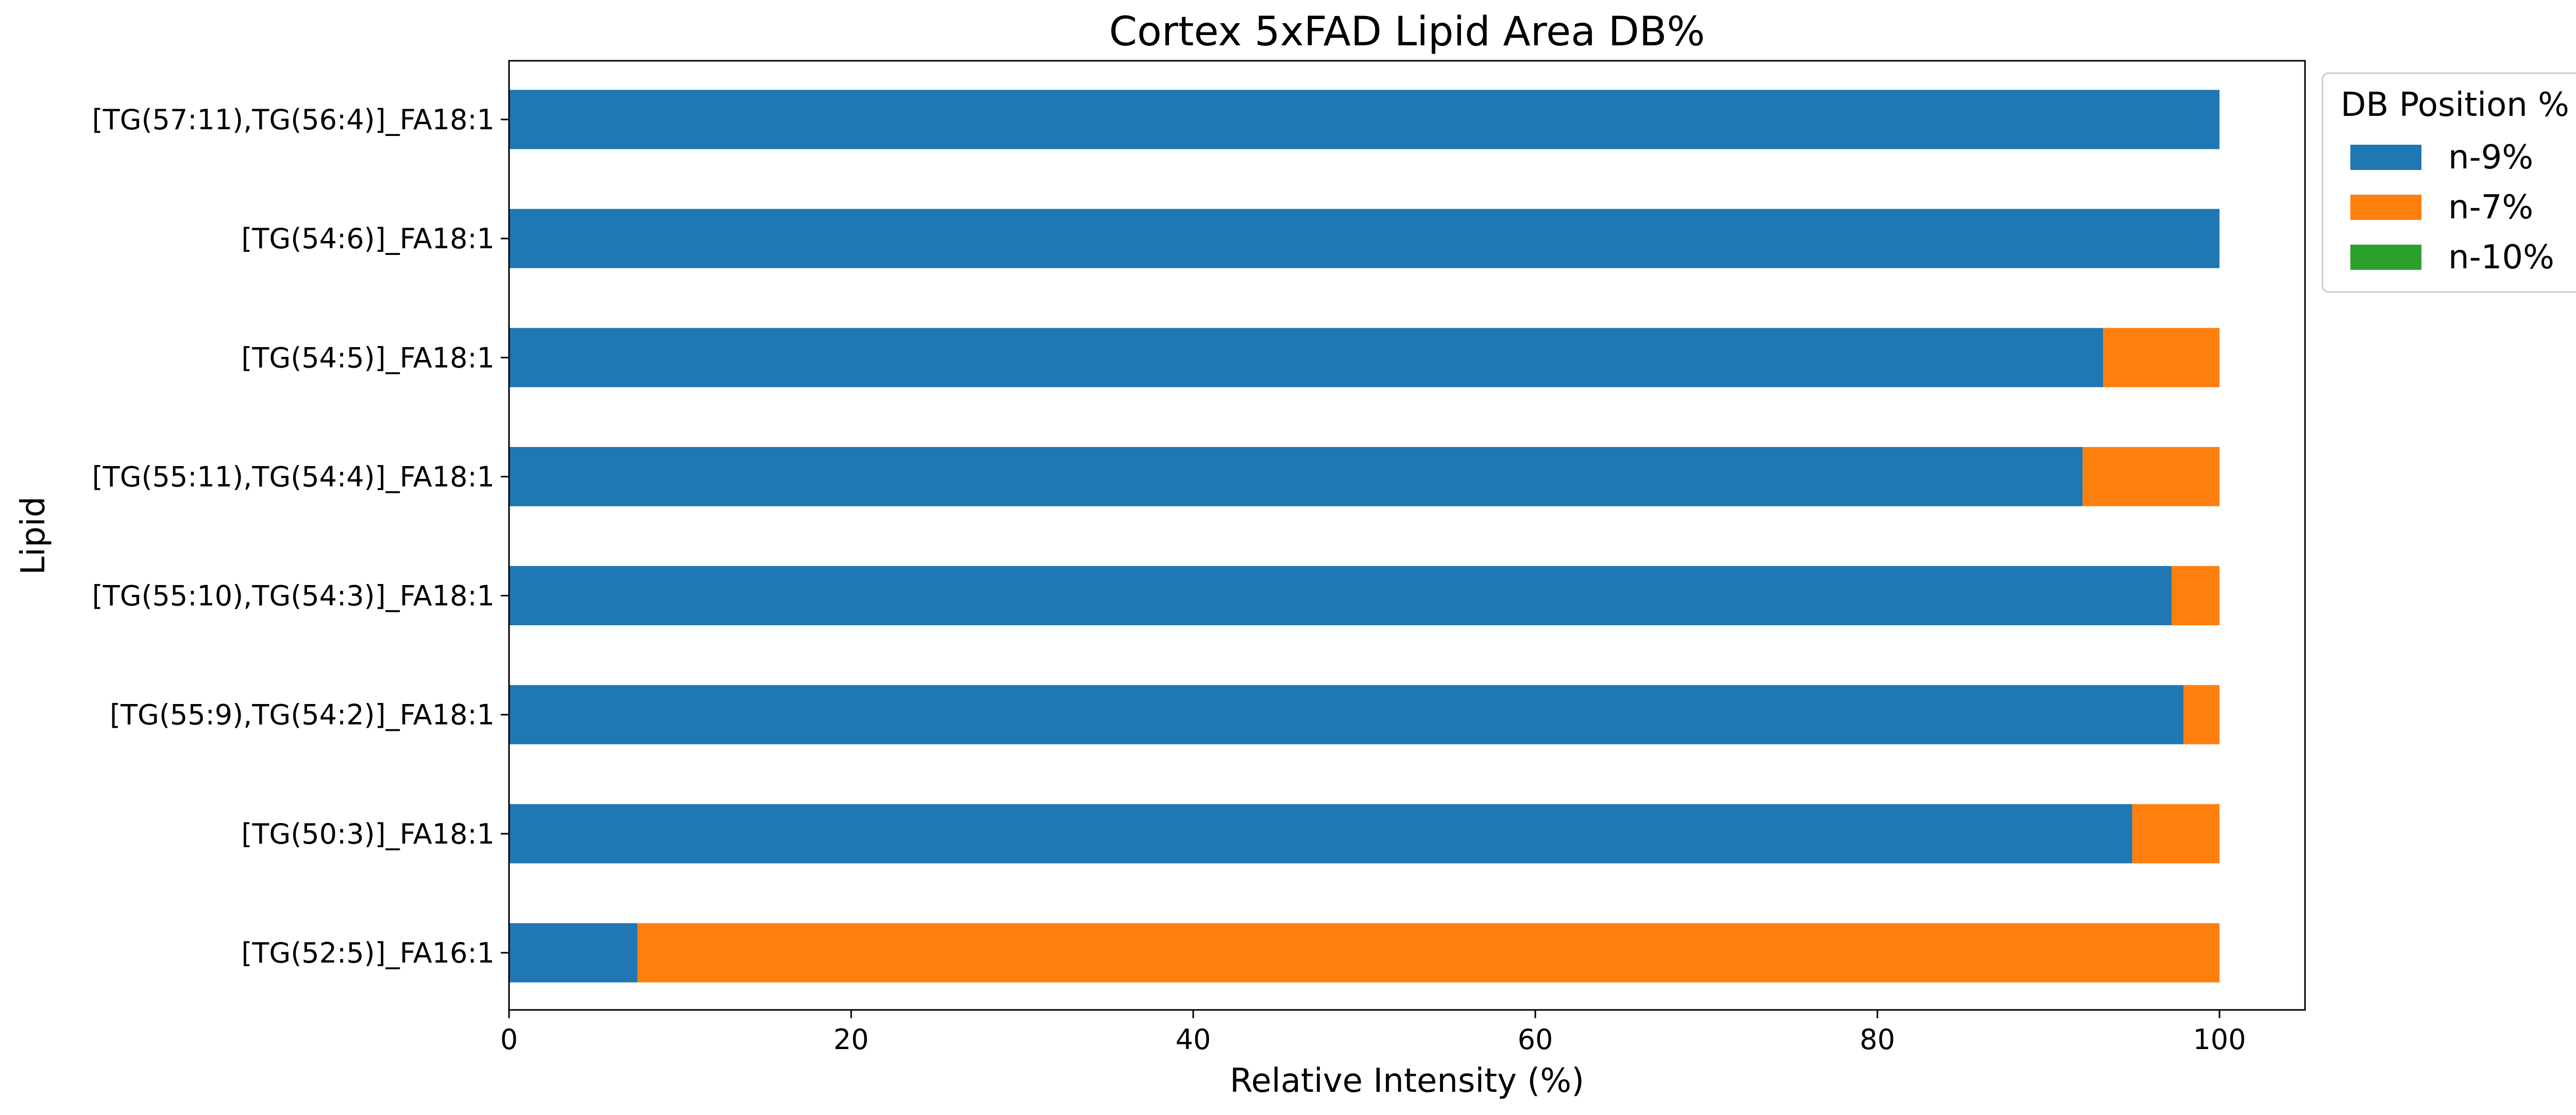  I want to click on y-axis-label: Lipid, so click(33, 535).